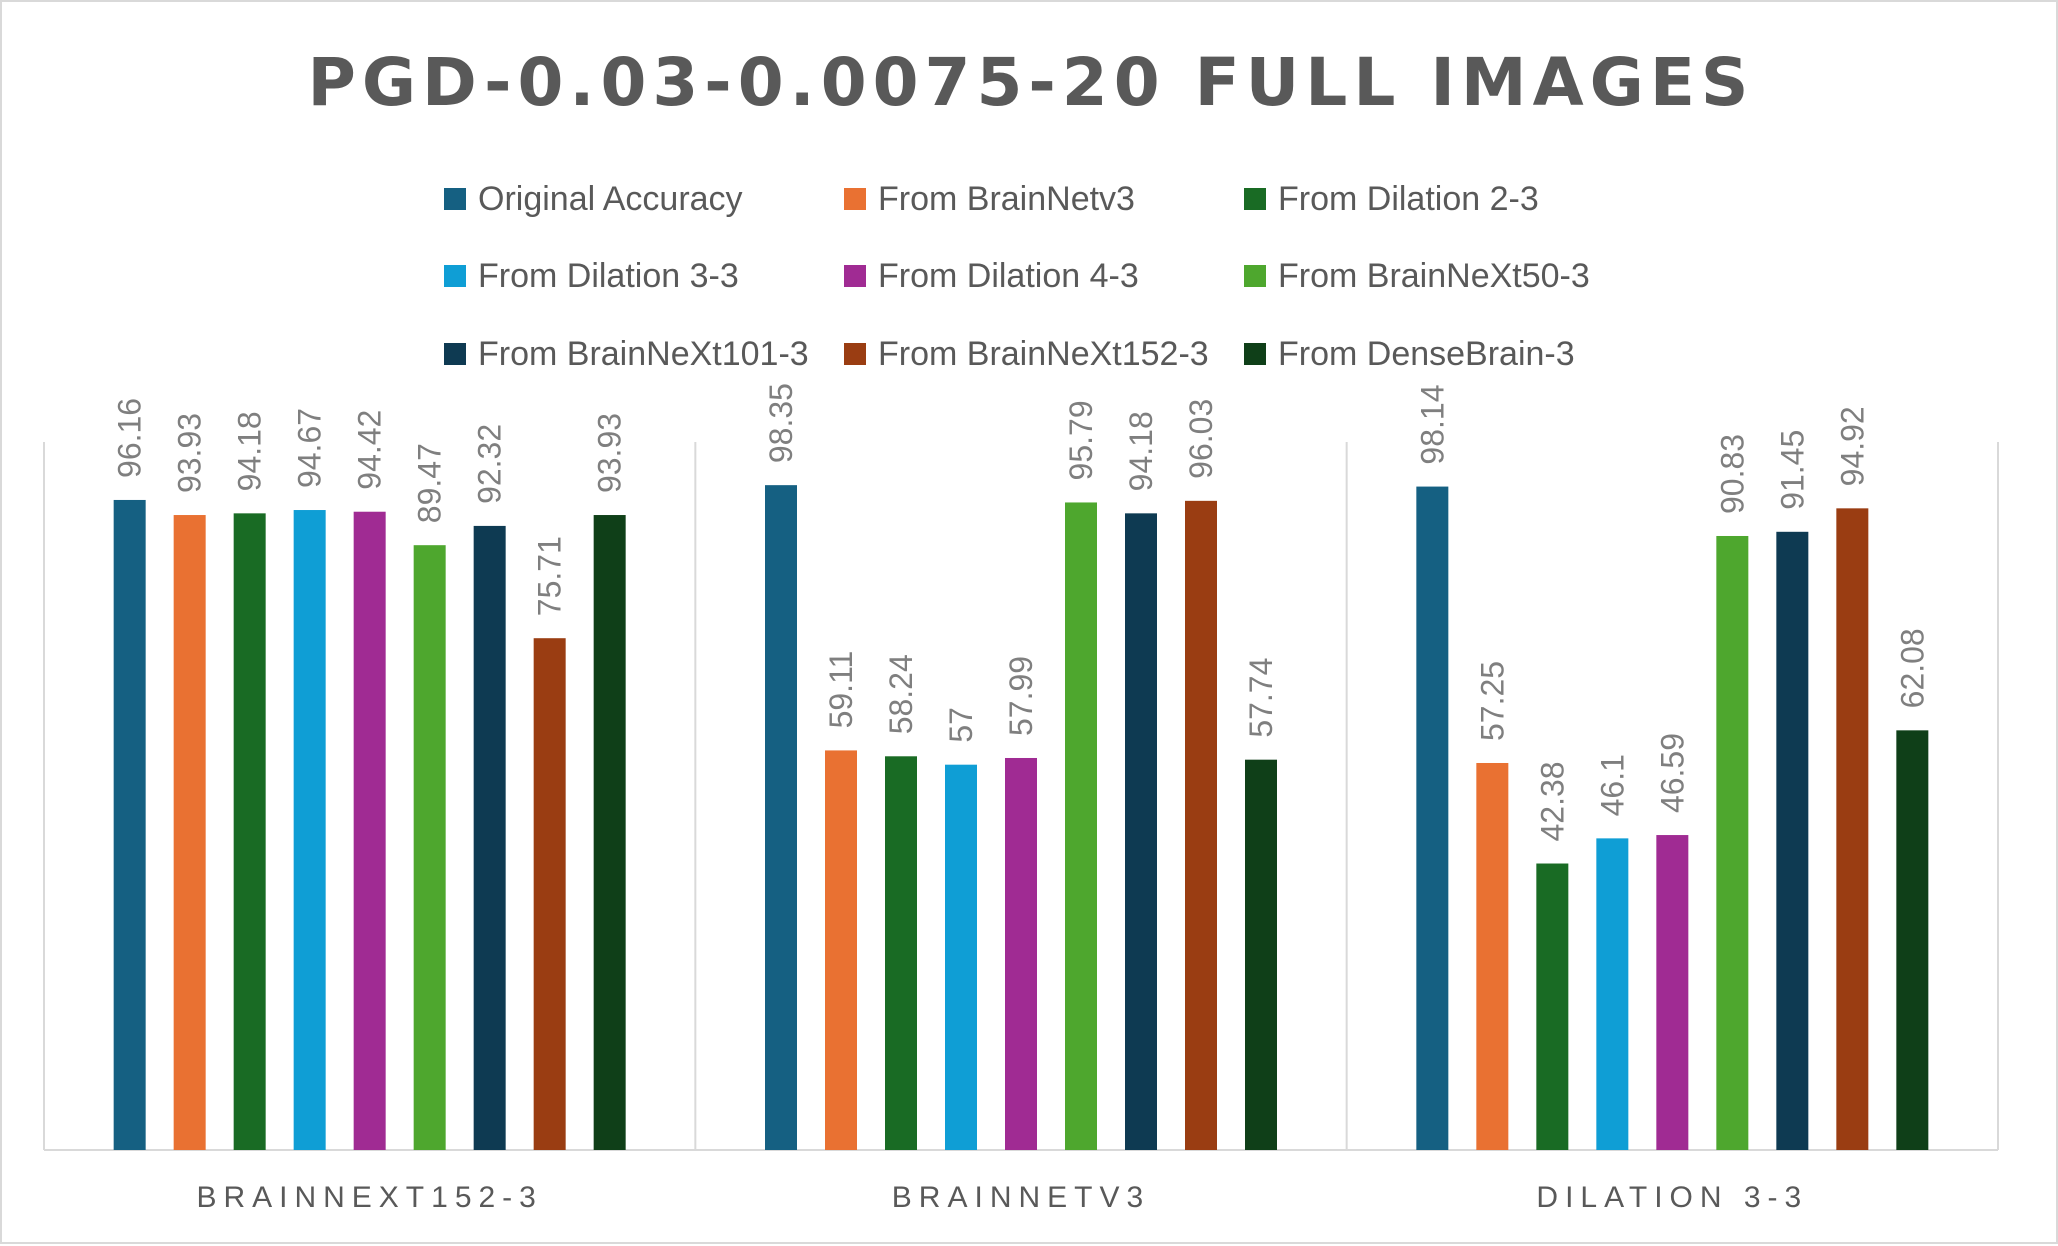 The width and height of the screenshot is (2058, 1246). Describe the element at coordinates (1043, 353) in the screenshot. I see `legend-label: From BrainNeXt152-3` at that location.